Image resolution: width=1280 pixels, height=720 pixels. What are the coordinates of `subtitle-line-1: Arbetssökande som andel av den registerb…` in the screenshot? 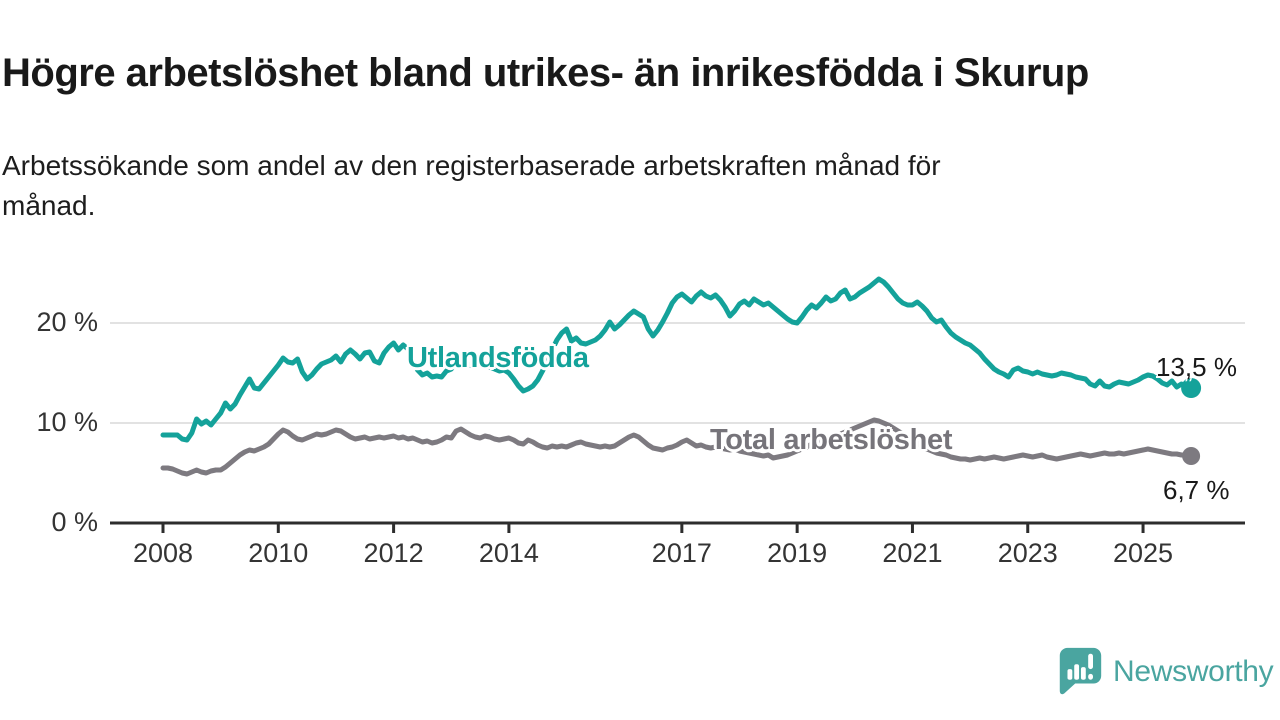 It's located at (471, 165).